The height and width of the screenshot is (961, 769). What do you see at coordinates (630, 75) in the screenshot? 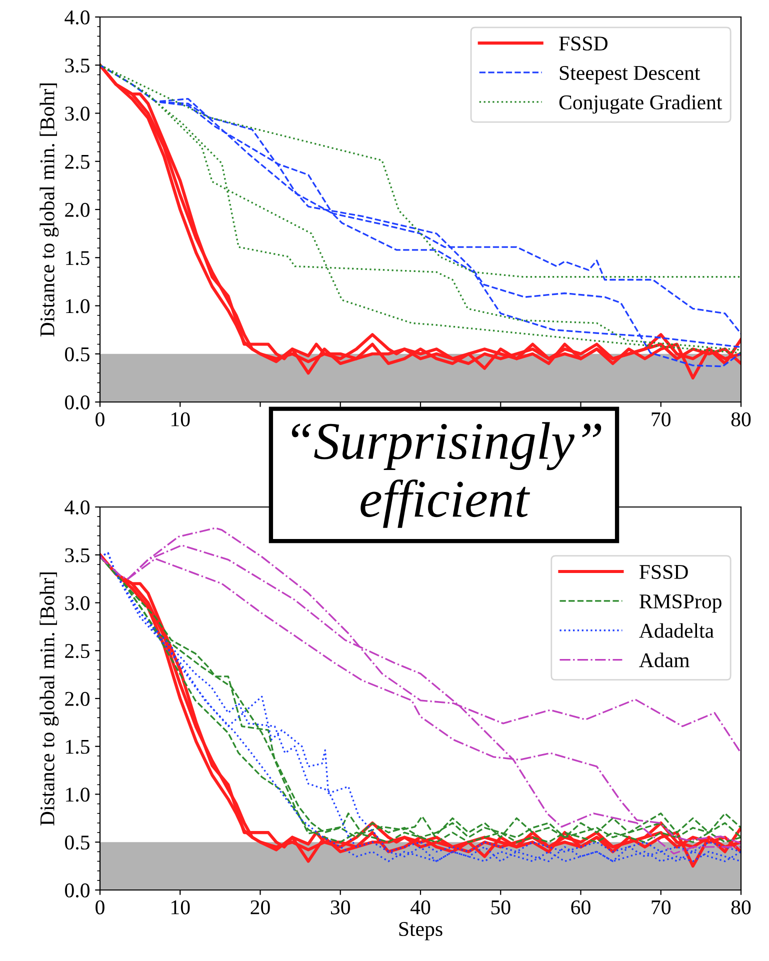
I see `legend-label: Steepest Descent` at bounding box center [630, 75].